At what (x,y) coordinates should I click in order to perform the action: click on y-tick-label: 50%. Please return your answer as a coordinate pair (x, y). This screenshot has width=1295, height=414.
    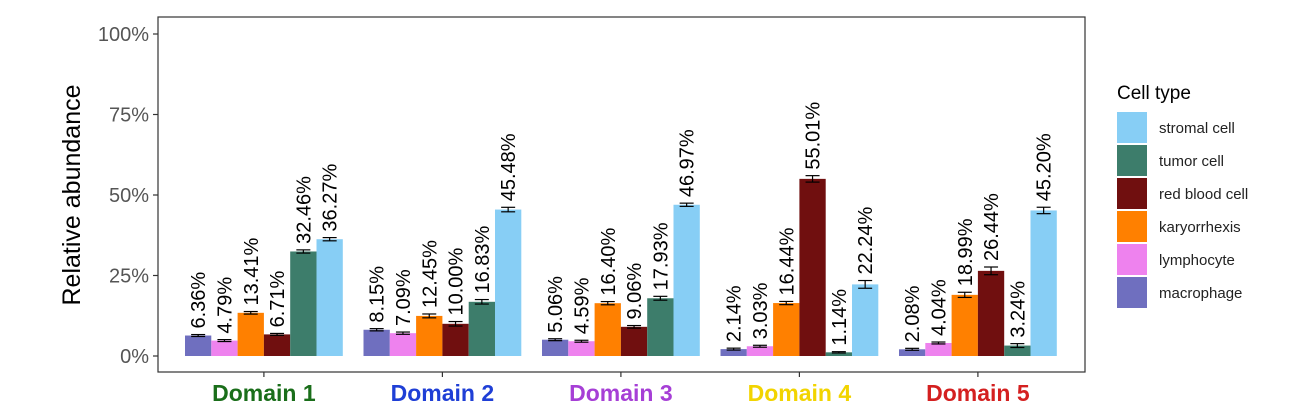
    Looking at the image, I should click on (129, 196).